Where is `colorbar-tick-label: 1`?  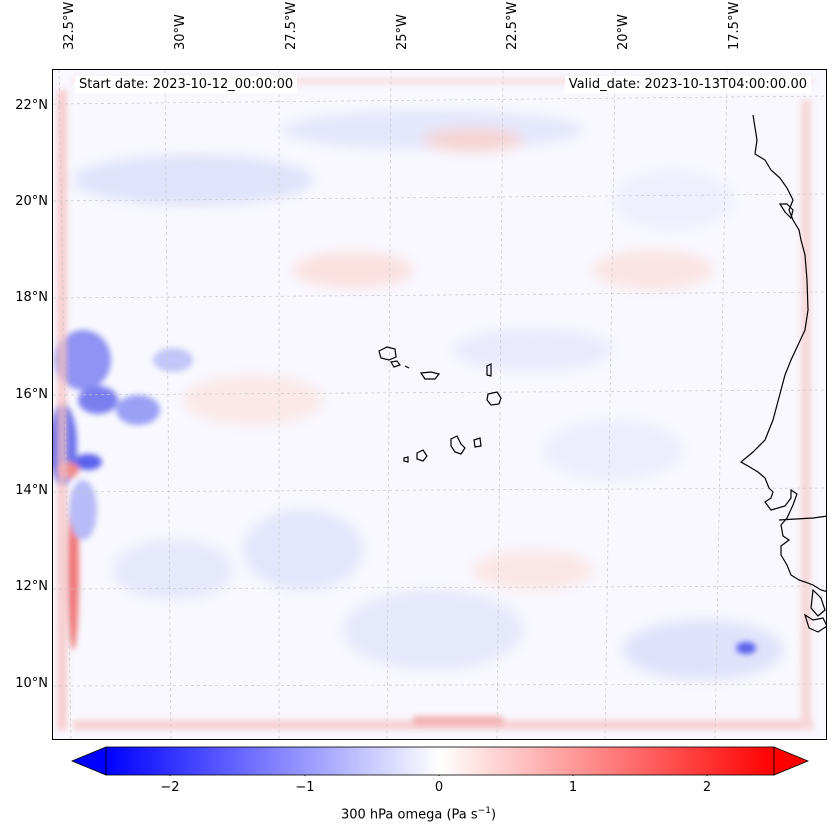
colorbar-tick-label: 1 is located at coordinates (573, 787).